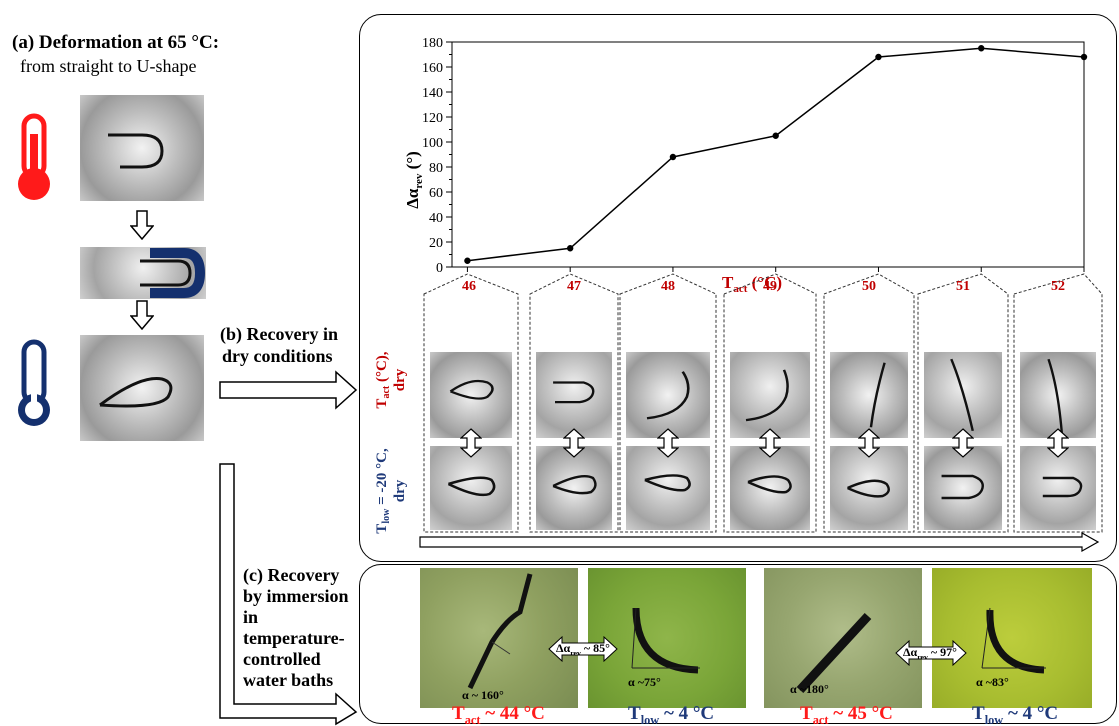  I want to click on alpha-label-1: α ~ 160°, so click(483, 695).